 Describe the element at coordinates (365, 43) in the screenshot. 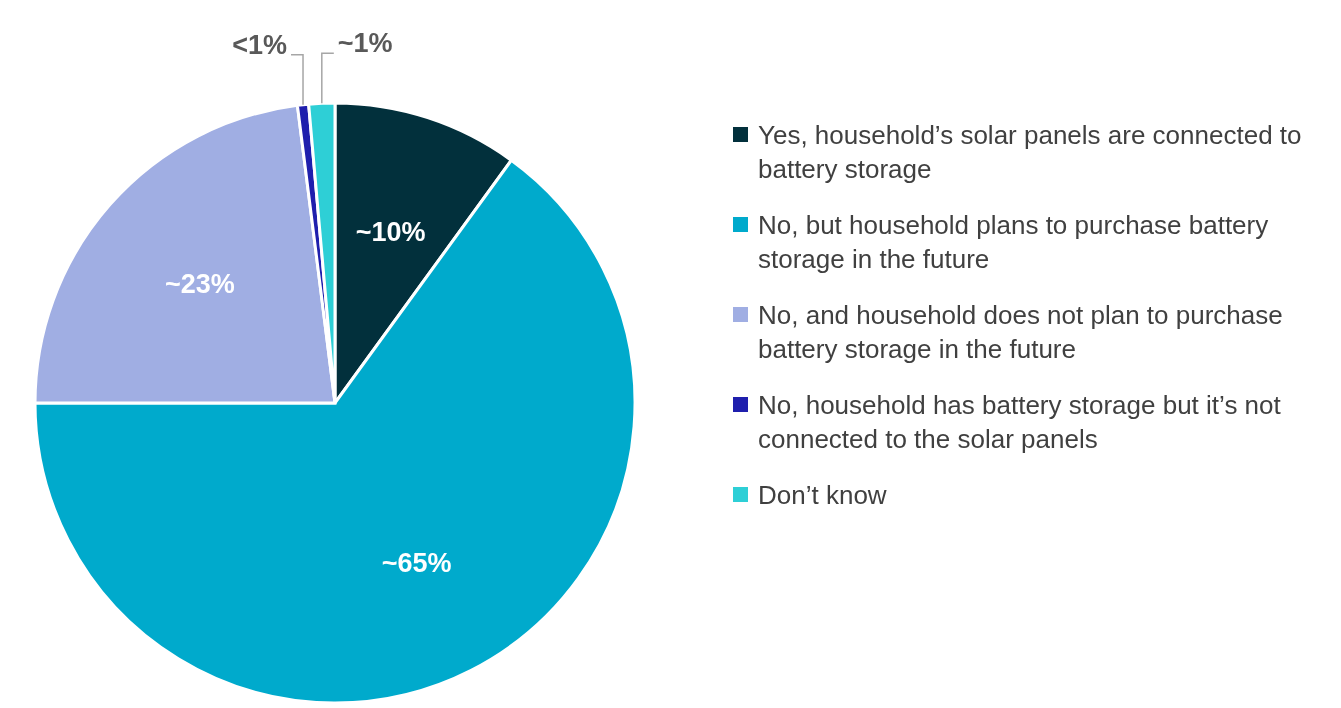

I see `data-label: ~1%` at that location.